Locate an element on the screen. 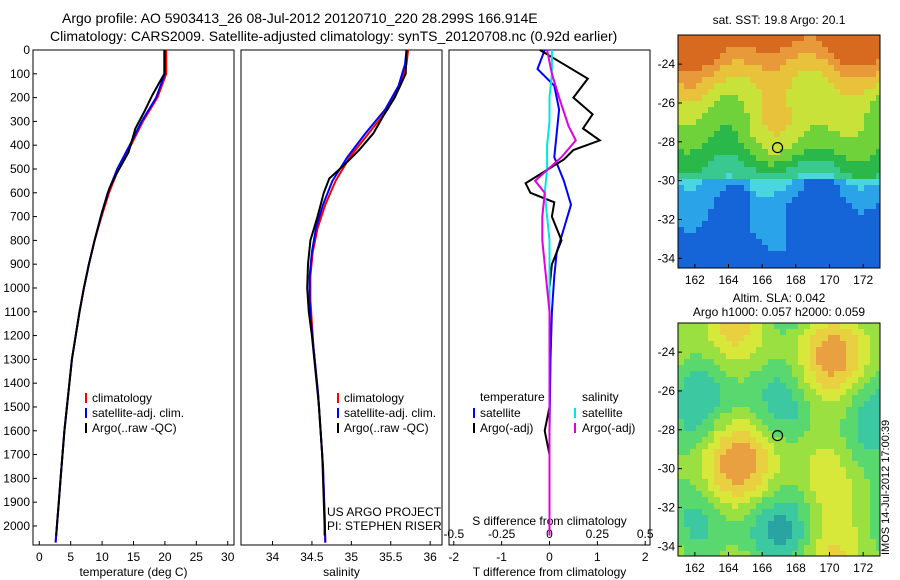  annotation-project: US ARGO PROJECT is located at coordinates (384, 512).